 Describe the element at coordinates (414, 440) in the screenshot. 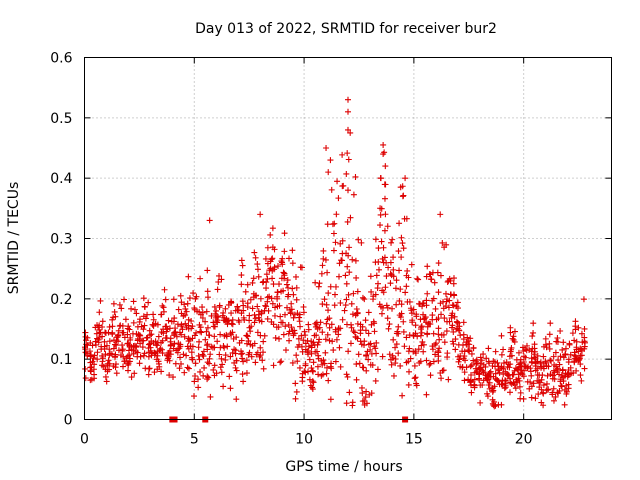

I see `x-tick-label: 15` at that location.